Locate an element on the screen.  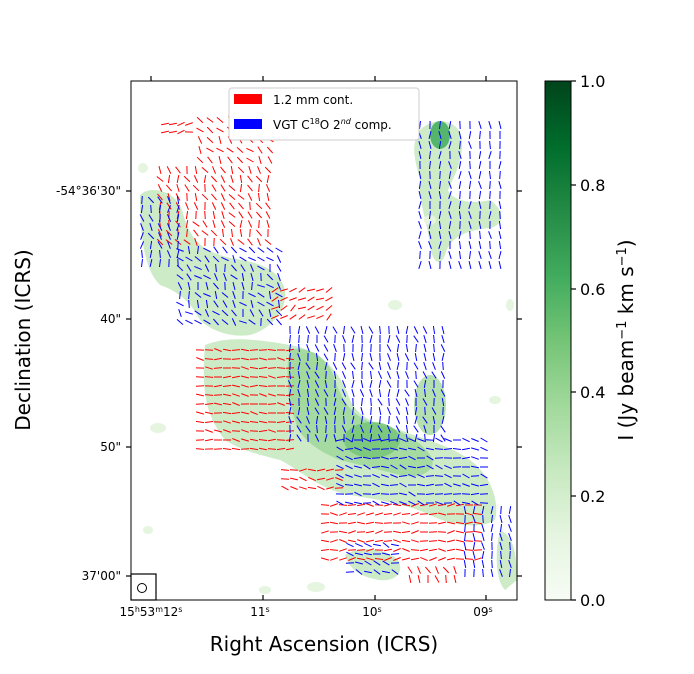
legend-swatch-blue is located at coordinates (248, 124).